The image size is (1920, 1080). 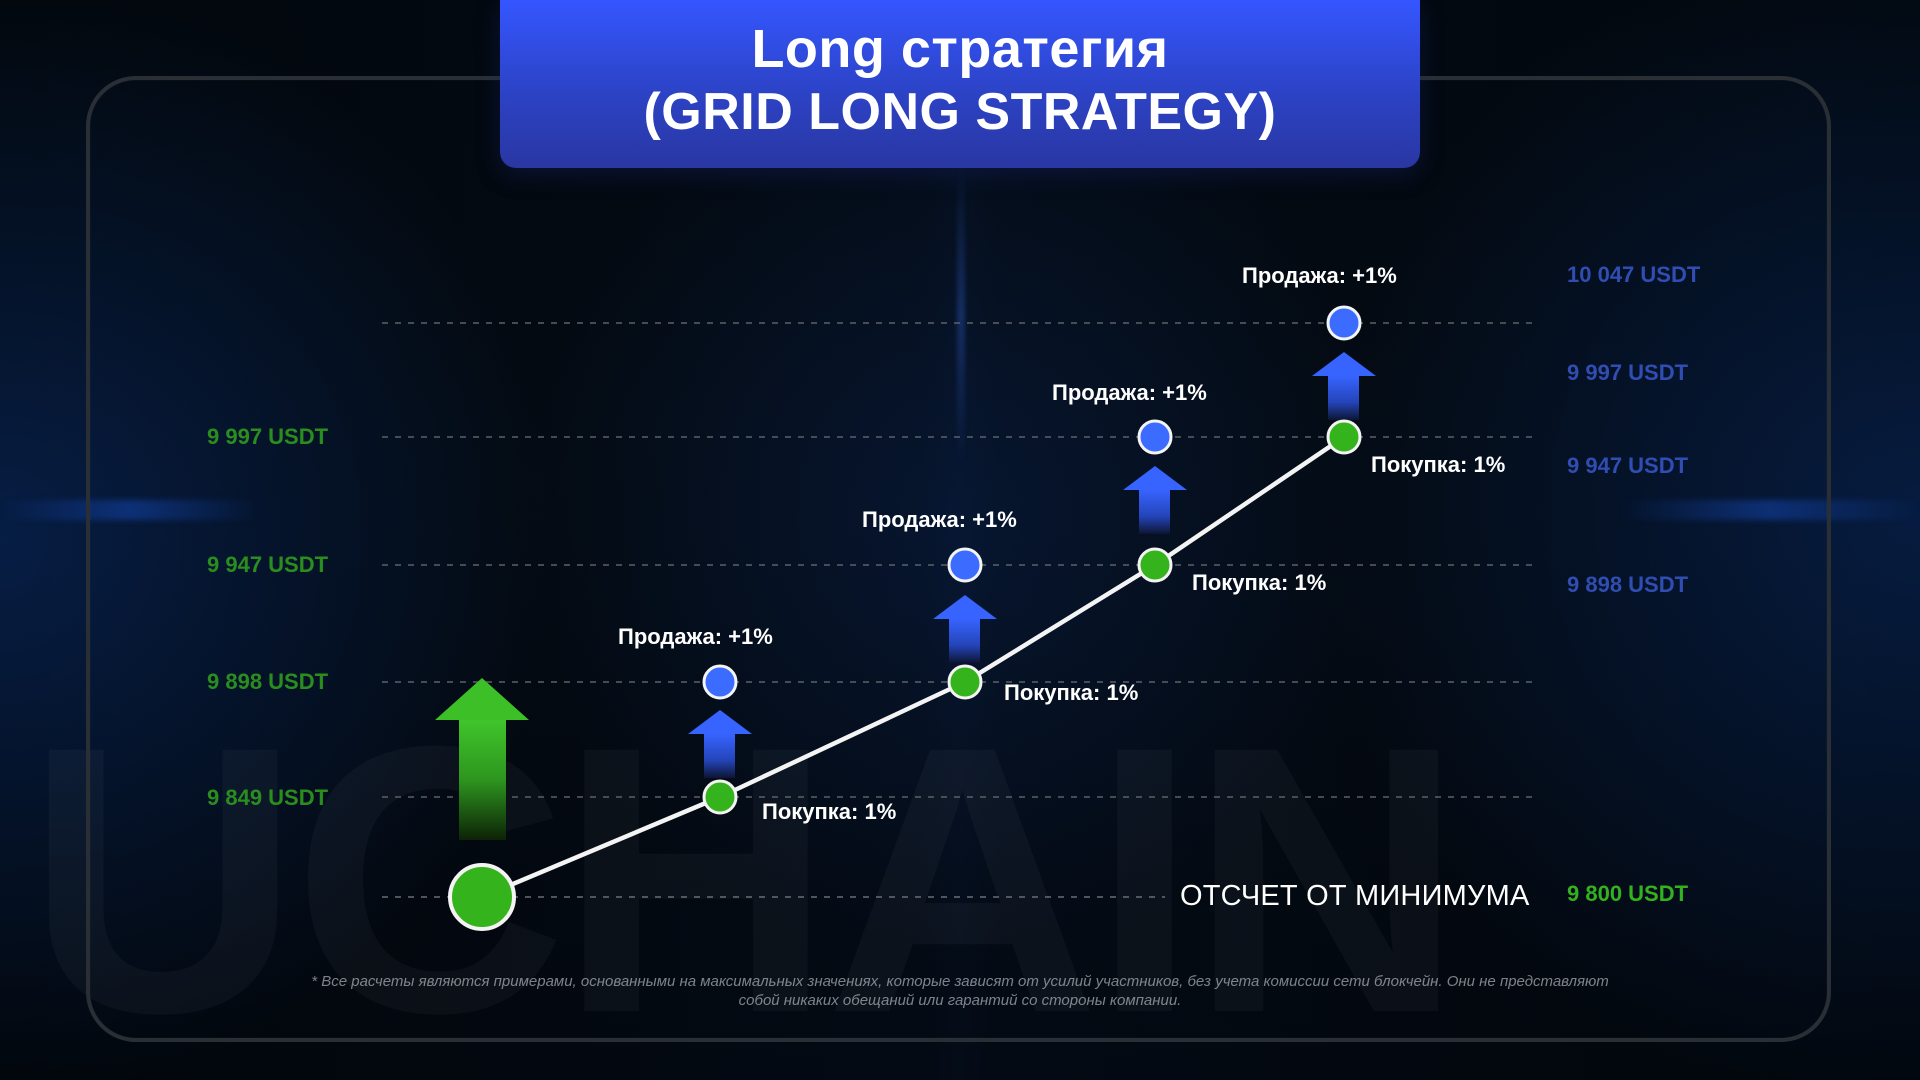 I want to click on buy-label-3: Покупка: 1%, so click(x=1259, y=582).